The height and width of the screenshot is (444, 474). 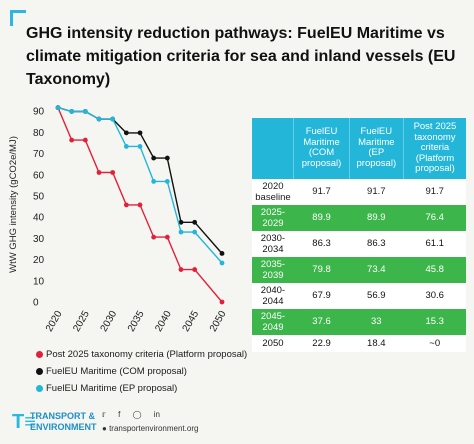 What do you see at coordinates (109, 321) in the screenshot?
I see `x-tick-label: 2030` at bounding box center [109, 321].